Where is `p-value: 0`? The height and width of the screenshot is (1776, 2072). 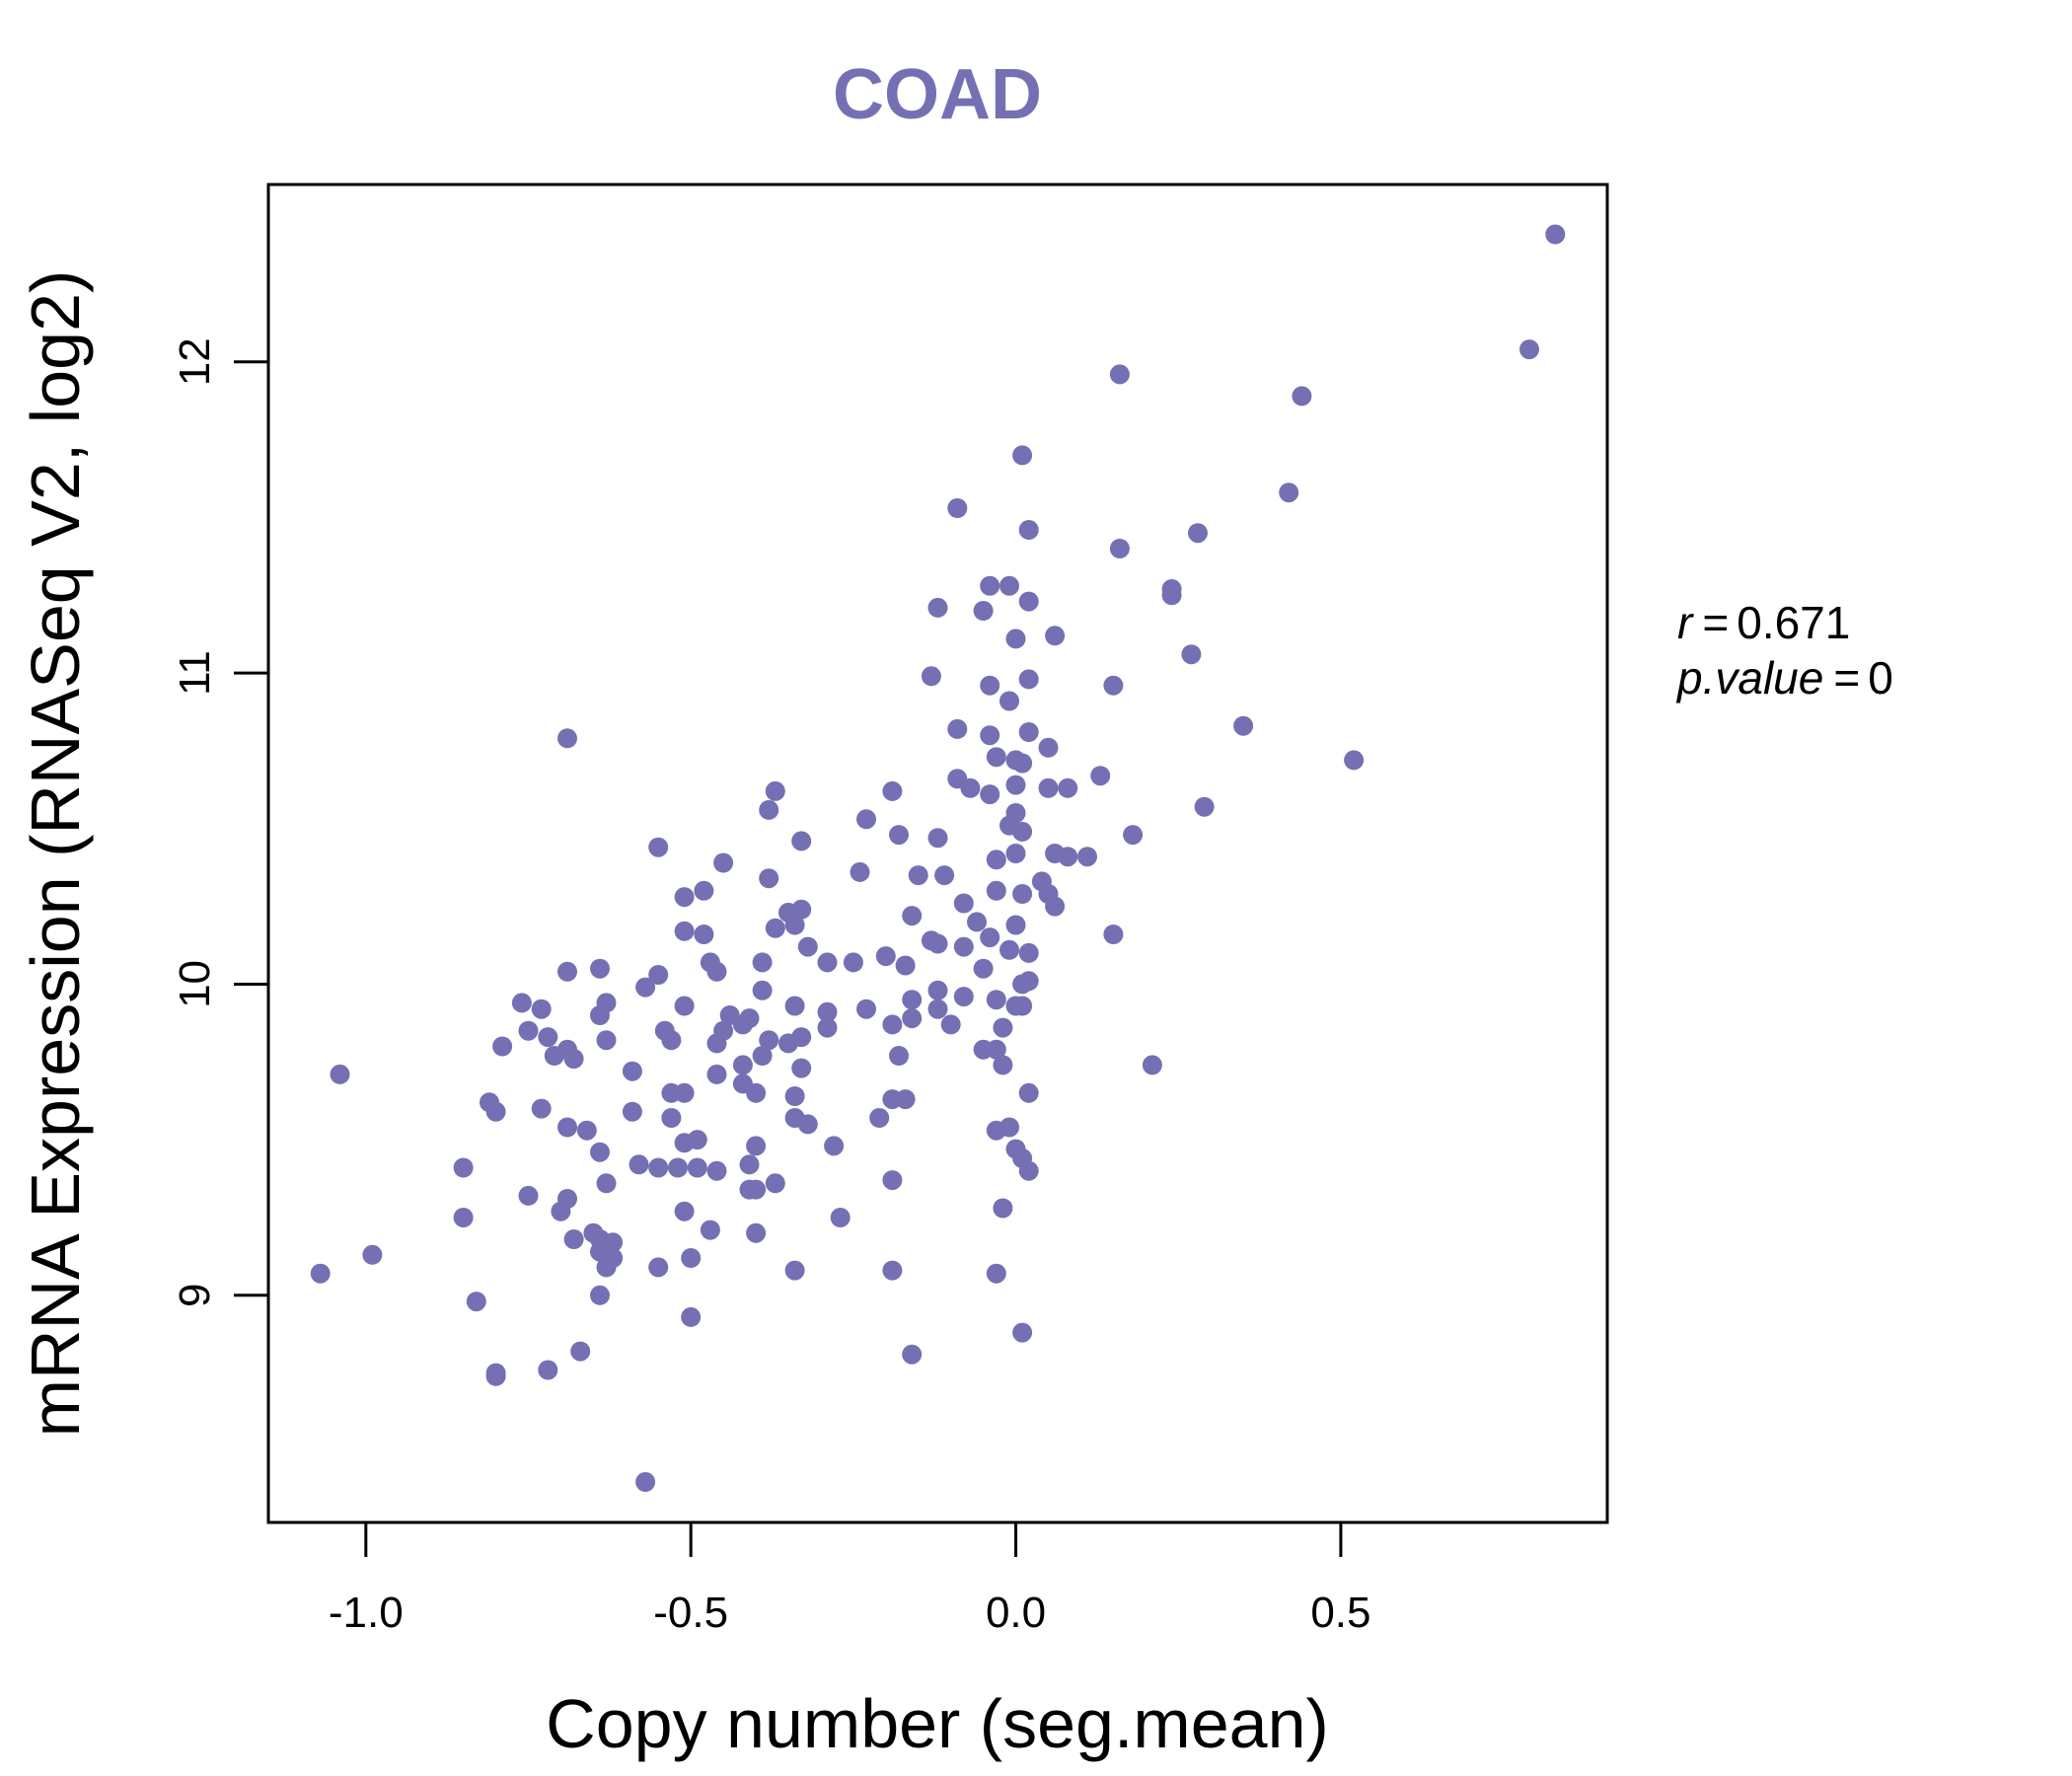
p-value: 0 is located at coordinates (1881, 677).